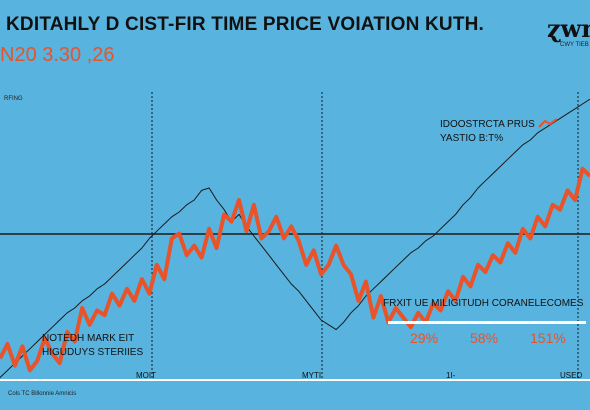  What do you see at coordinates (472, 138) in the screenshot?
I see `legend-entry-2: YASTIO B:T%` at bounding box center [472, 138].